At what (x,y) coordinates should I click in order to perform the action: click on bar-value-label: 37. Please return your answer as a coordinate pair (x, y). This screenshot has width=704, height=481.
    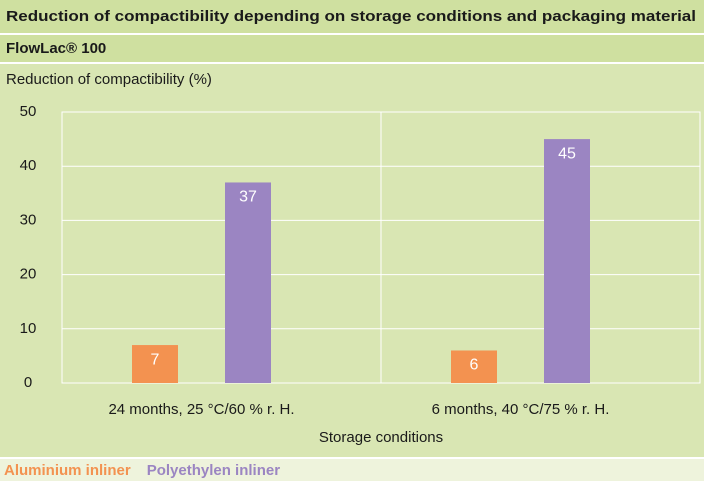
    Looking at the image, I should click on (248, 197).